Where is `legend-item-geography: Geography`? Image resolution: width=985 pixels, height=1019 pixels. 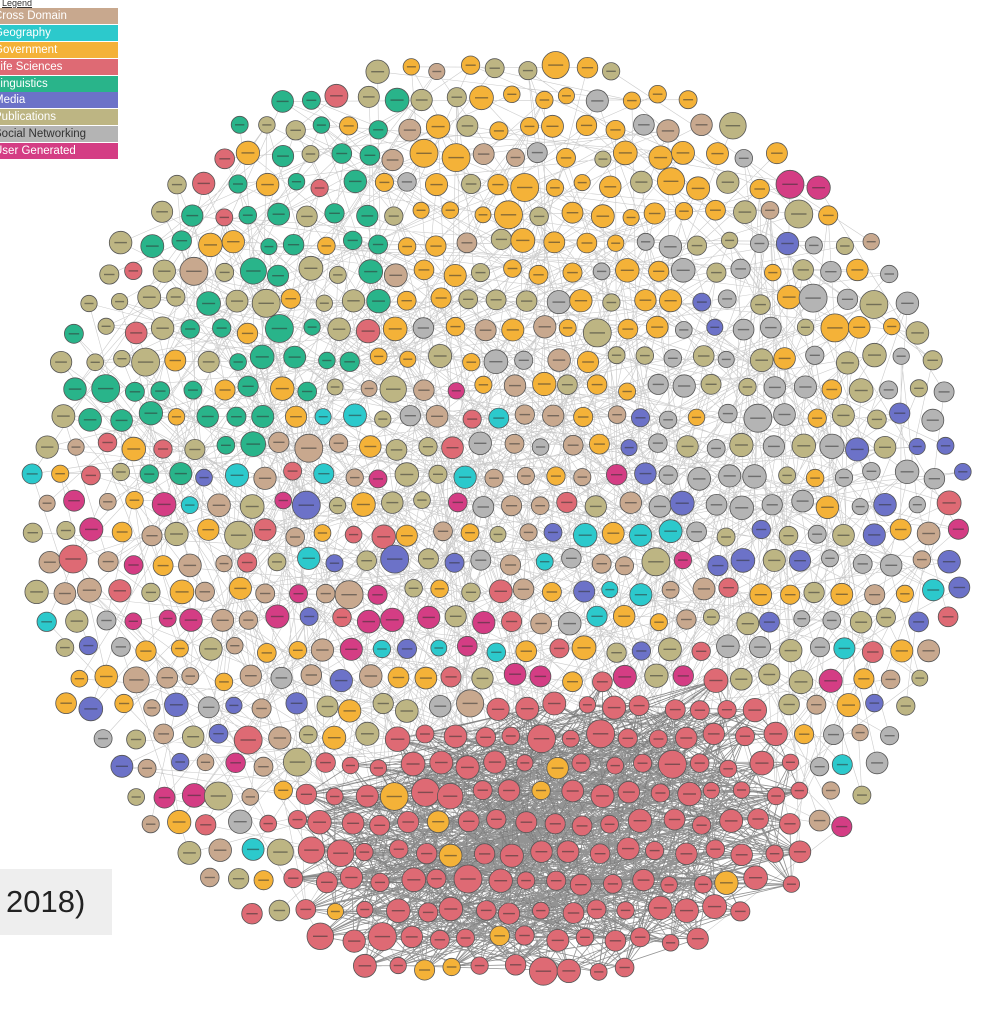 legend-item-geography: Geography is located at coordinates (59, 32).